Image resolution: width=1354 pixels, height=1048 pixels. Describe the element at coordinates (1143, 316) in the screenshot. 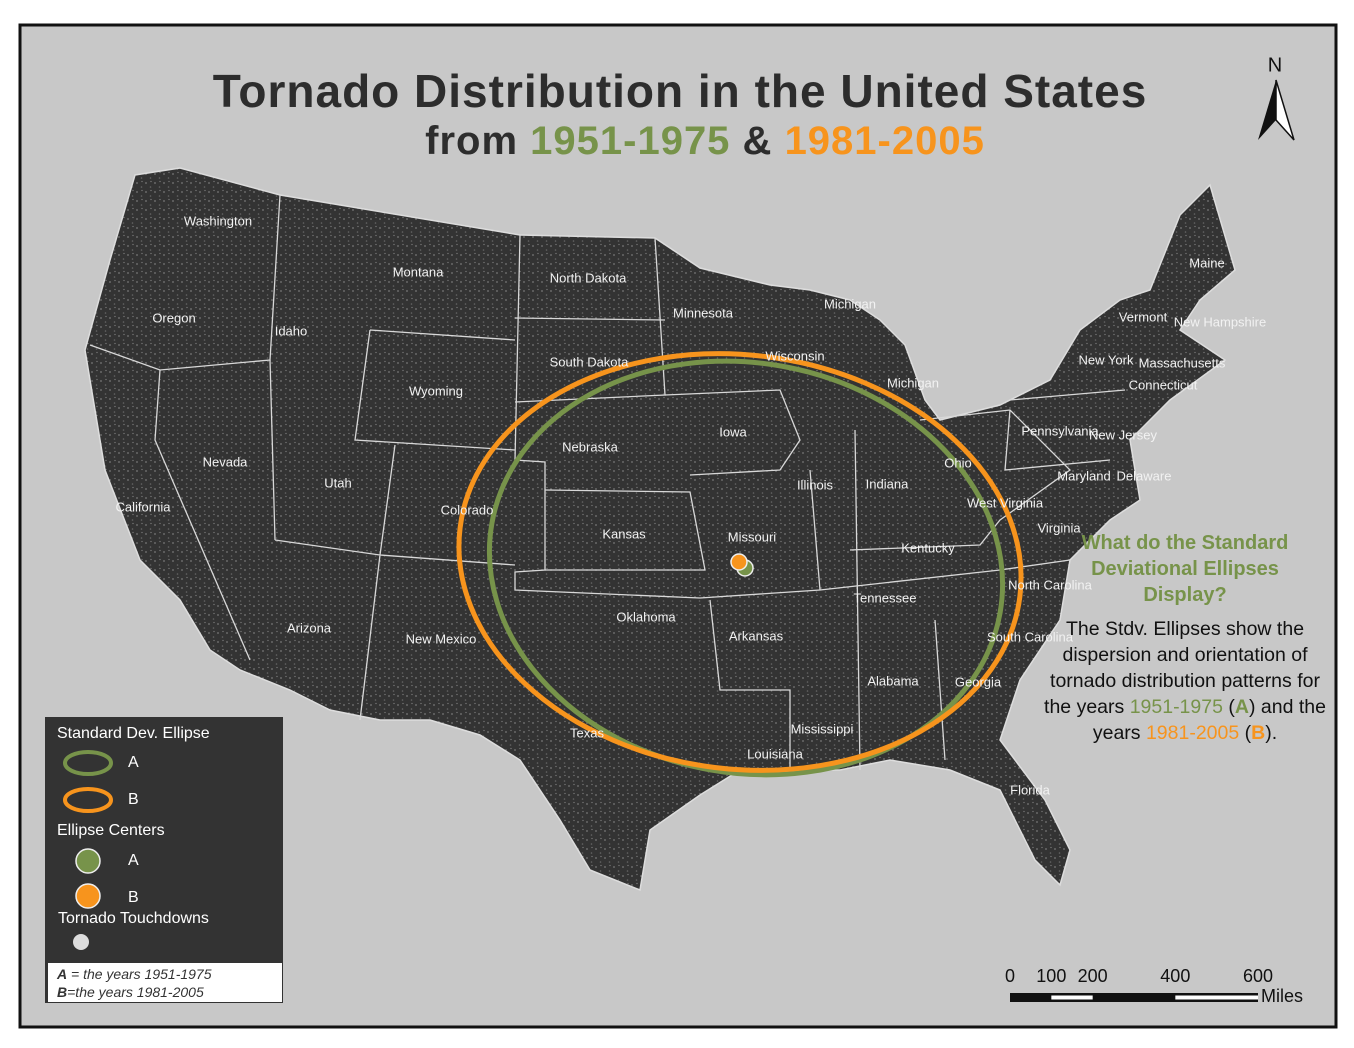

I see `state-label: Vermont` at that location.